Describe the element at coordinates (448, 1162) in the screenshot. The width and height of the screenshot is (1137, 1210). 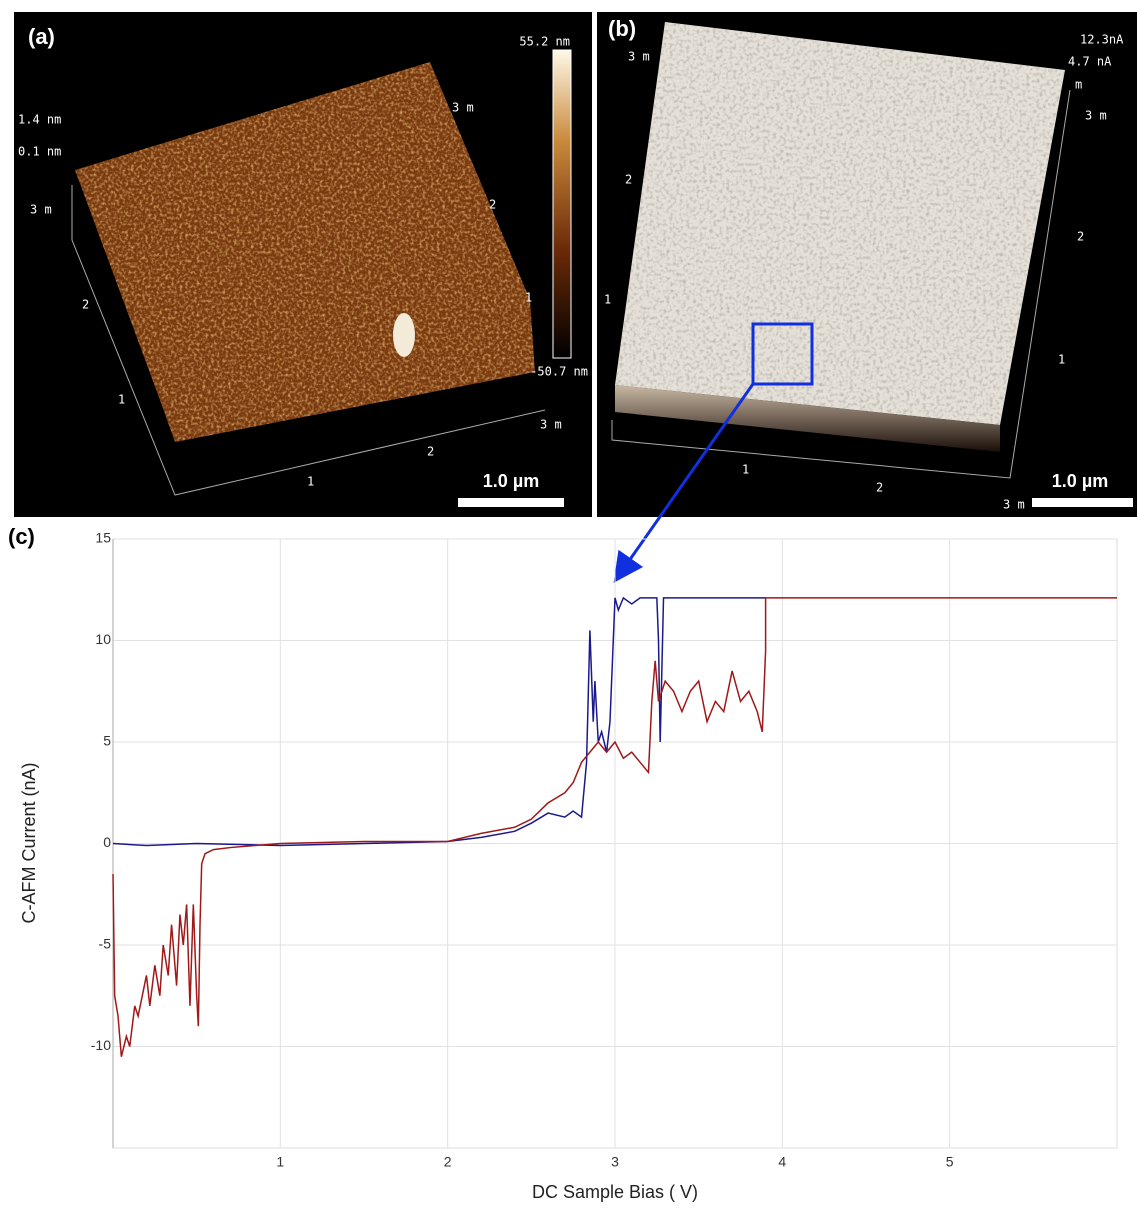
I see `x-tick-label: 2` at that location.